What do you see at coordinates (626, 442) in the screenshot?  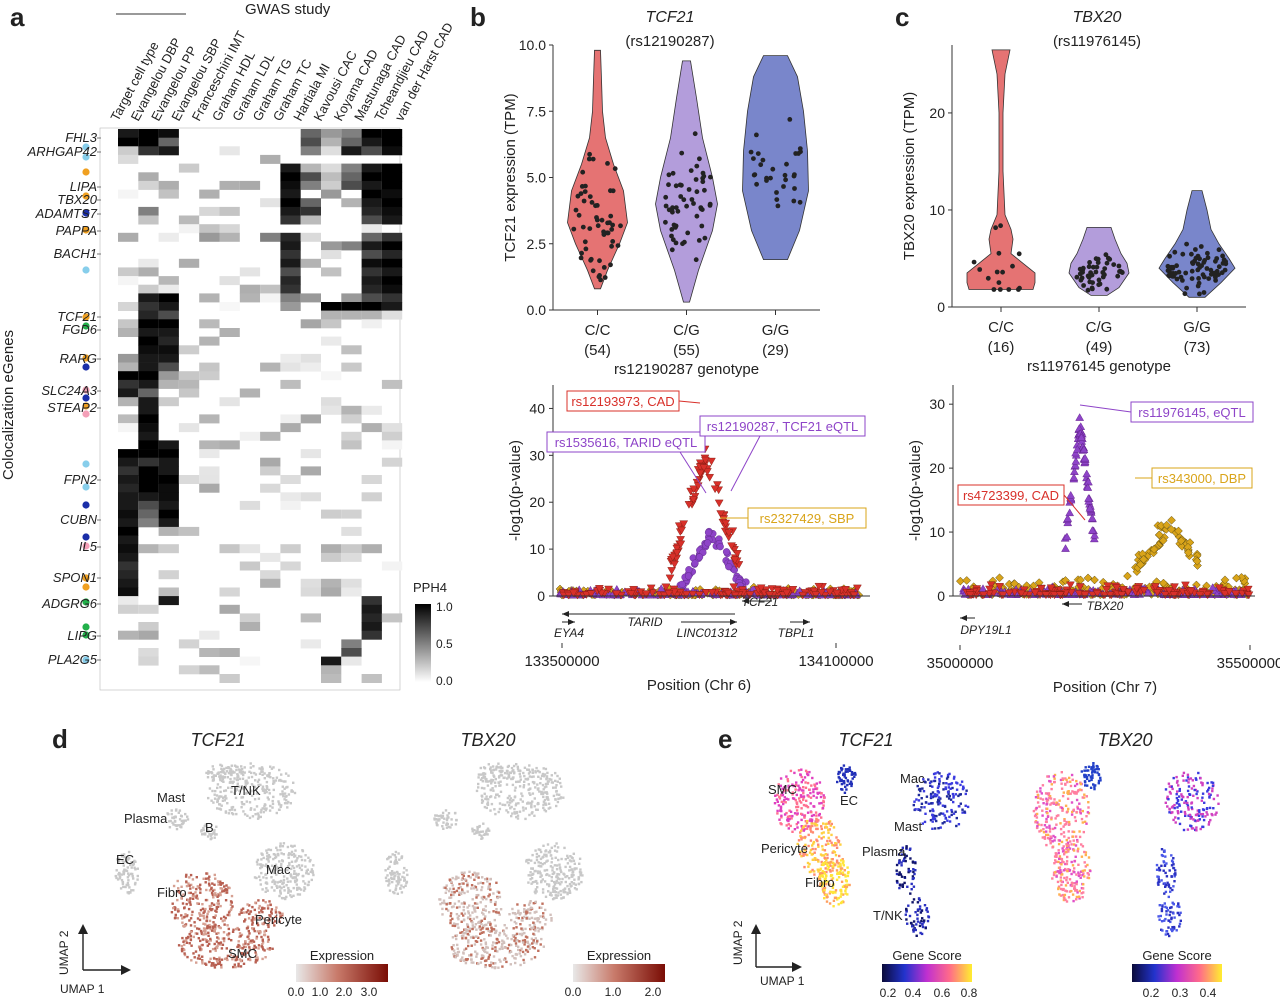 I see `annotation-label: rs1535616, TARID eQTL` at bounding box center [626, 442].